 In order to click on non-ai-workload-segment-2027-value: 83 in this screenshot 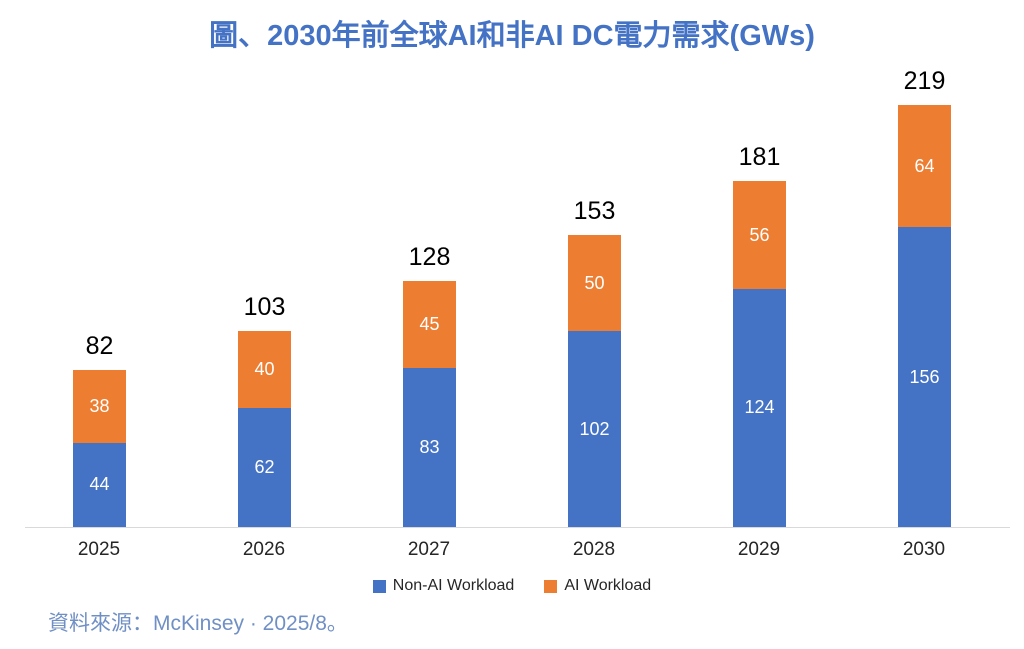, I will do `click(429, 446)`.